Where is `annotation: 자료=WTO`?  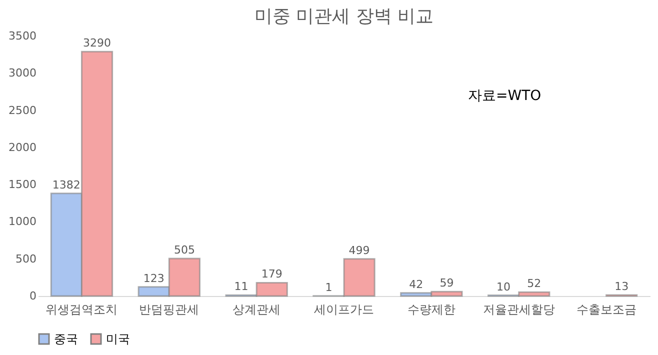 annotation: 자료=WTO is located at coordinates (505, 96).